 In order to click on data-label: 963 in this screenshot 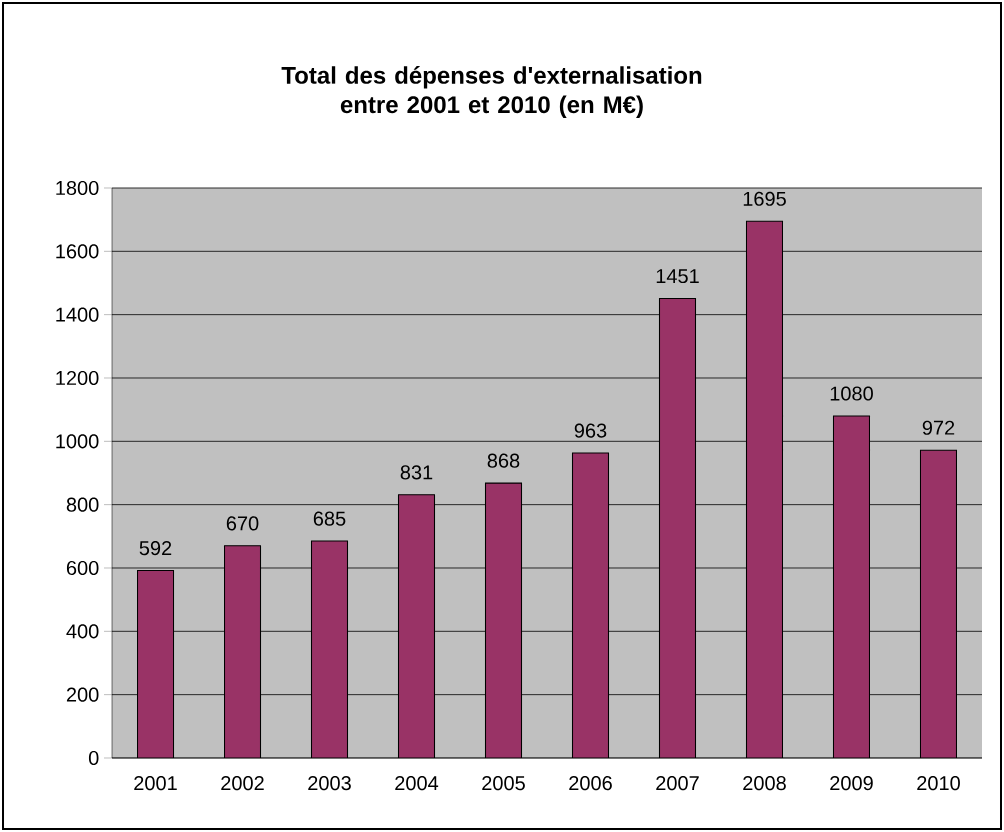, I will do `click(590, 430)`.